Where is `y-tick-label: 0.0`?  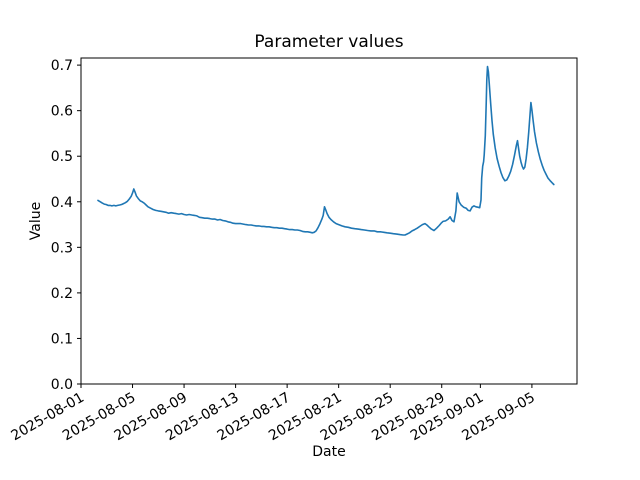
y-tick-label: 0.0 is located at coordinates (62, 385).